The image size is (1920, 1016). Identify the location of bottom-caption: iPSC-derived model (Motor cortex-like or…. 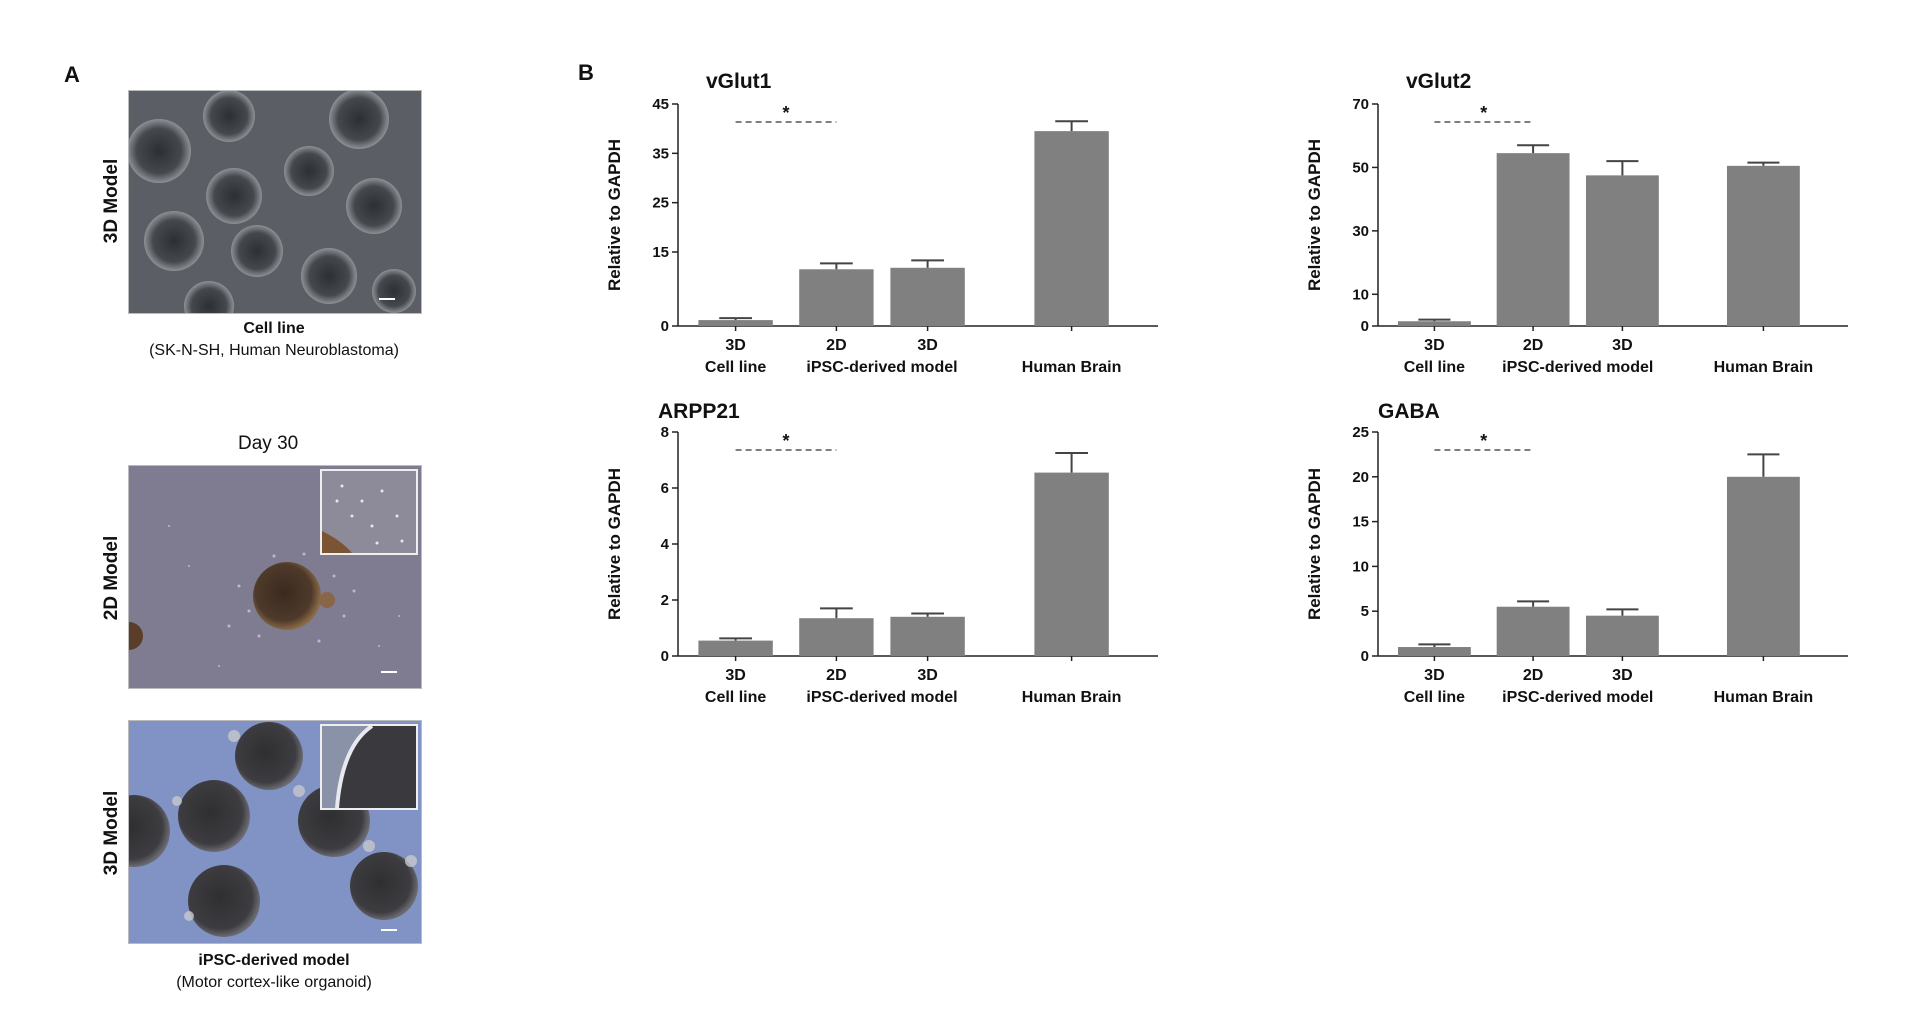
(274, 972).